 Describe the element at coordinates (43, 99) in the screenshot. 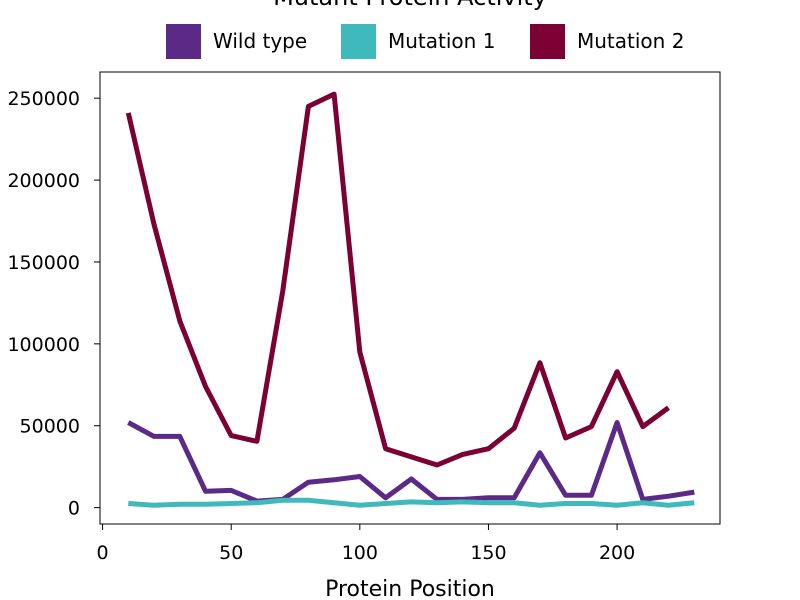

I see `y-tick-label: 250000` at that location.